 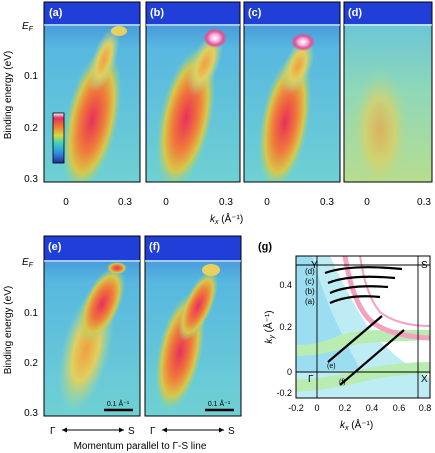 What do you see at coordinates (285, 285) in the screenshot?
I see `g-ytick-0.4: 0.4` at bounding box center [285, 285].